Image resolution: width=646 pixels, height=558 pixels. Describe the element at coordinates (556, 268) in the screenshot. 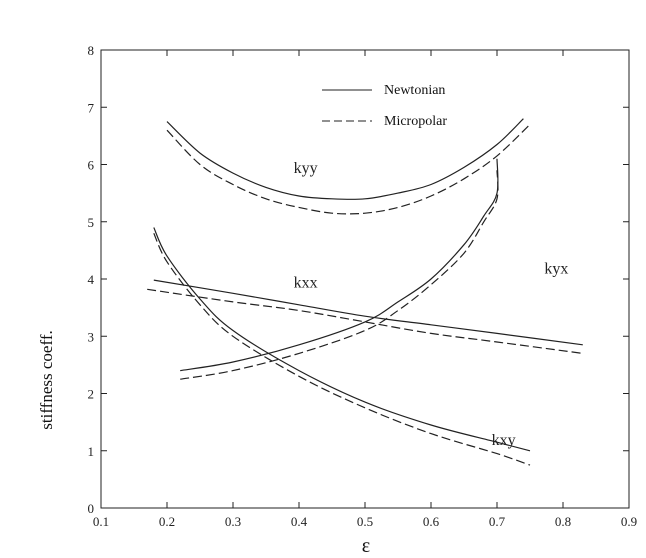

I see `curve-label-kyx: kyx` at that location.